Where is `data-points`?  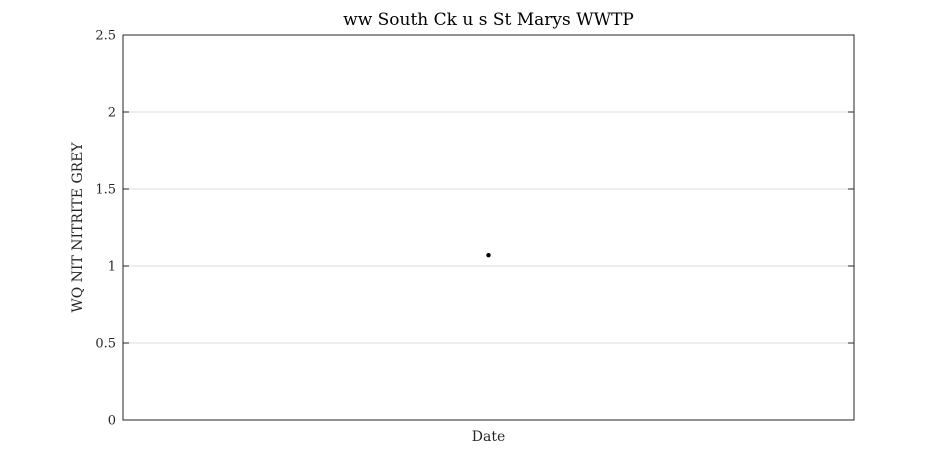
data-points is located at coordinates (488, 255).